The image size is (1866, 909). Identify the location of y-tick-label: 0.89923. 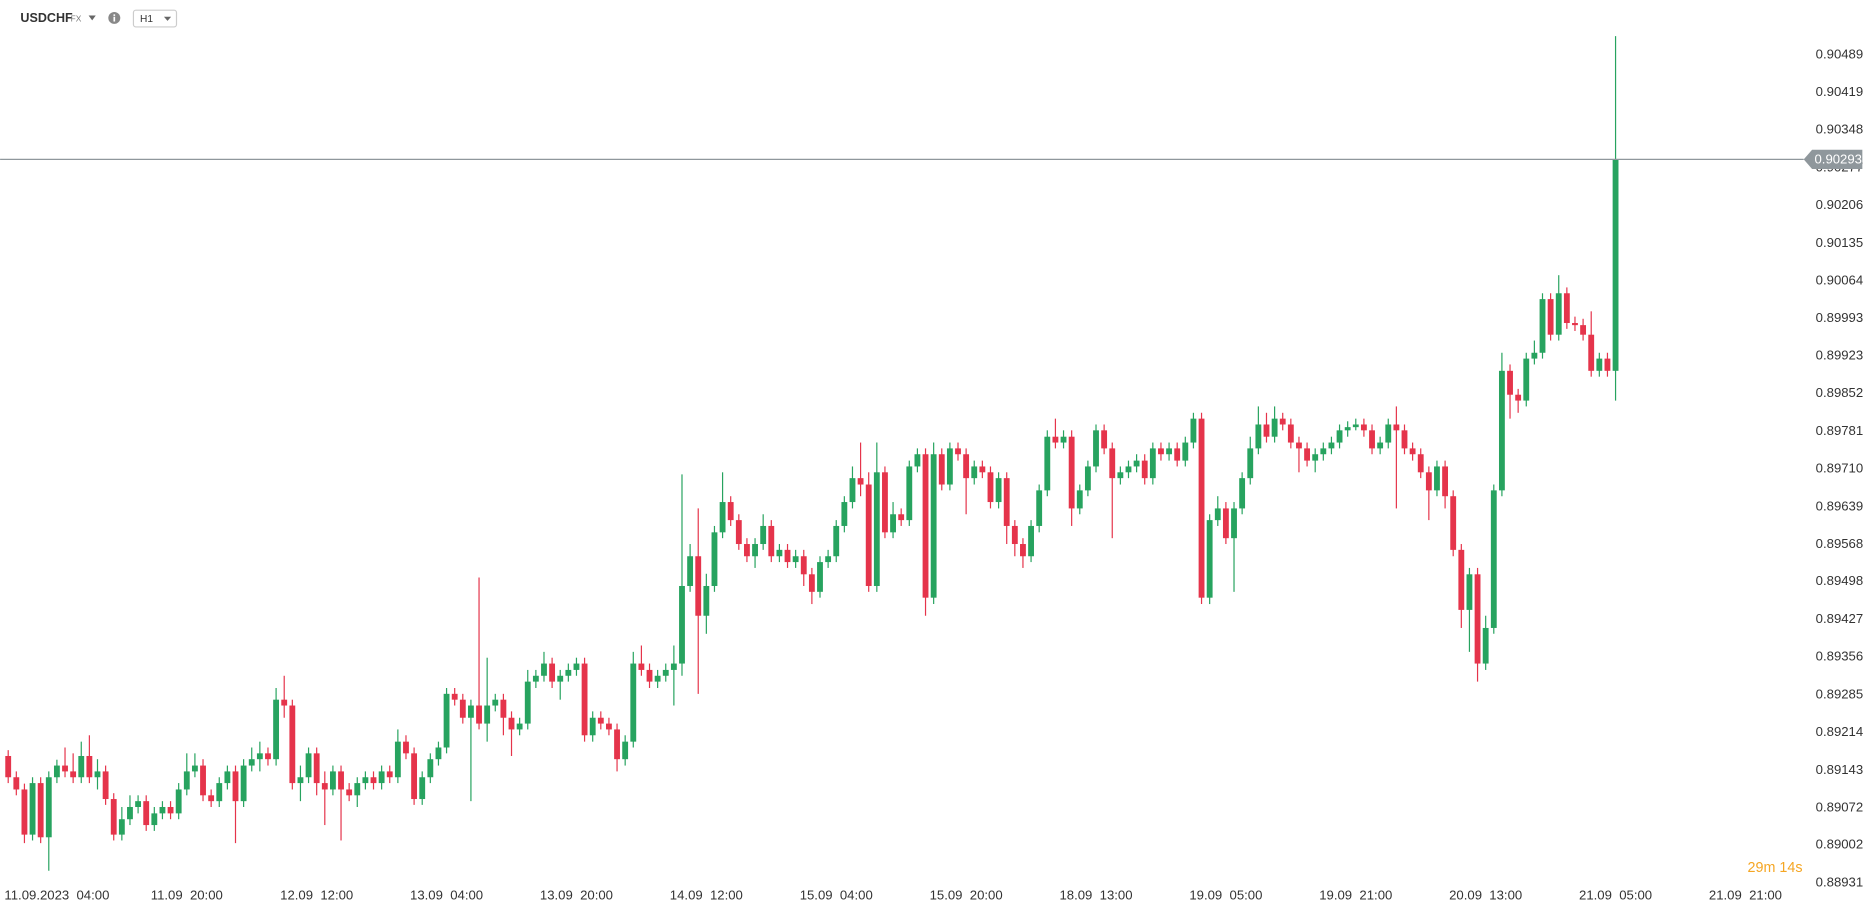
(1840, 354).